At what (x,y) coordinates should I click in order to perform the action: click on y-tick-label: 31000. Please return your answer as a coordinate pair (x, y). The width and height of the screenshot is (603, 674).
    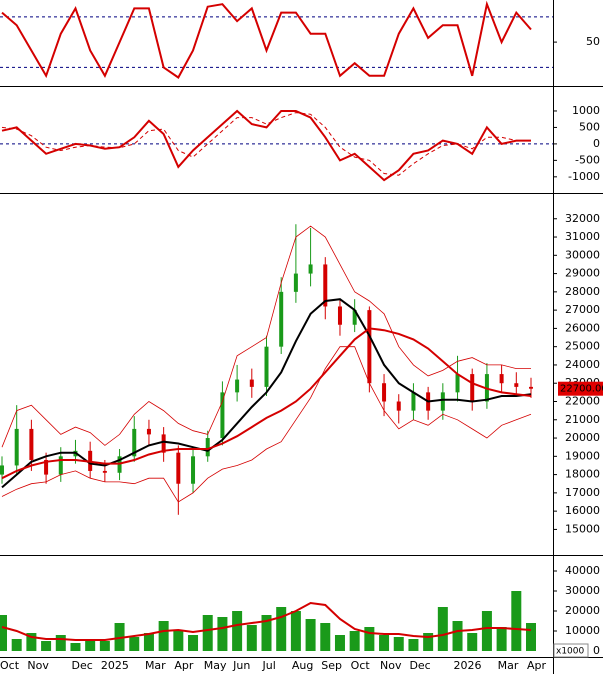
    Looking at the image, I should click on (582, 236).